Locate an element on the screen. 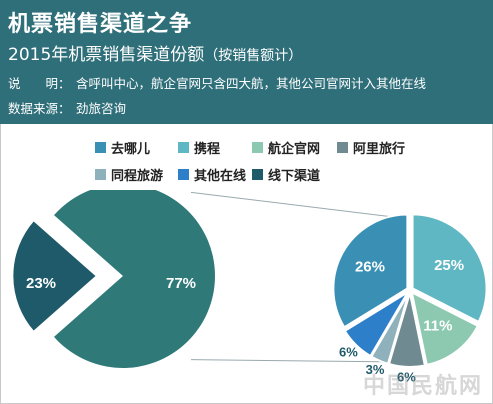 This screenshot has width=493, height=404. legend-item-ctrip: 携程 is located at coordinates (199, 147).